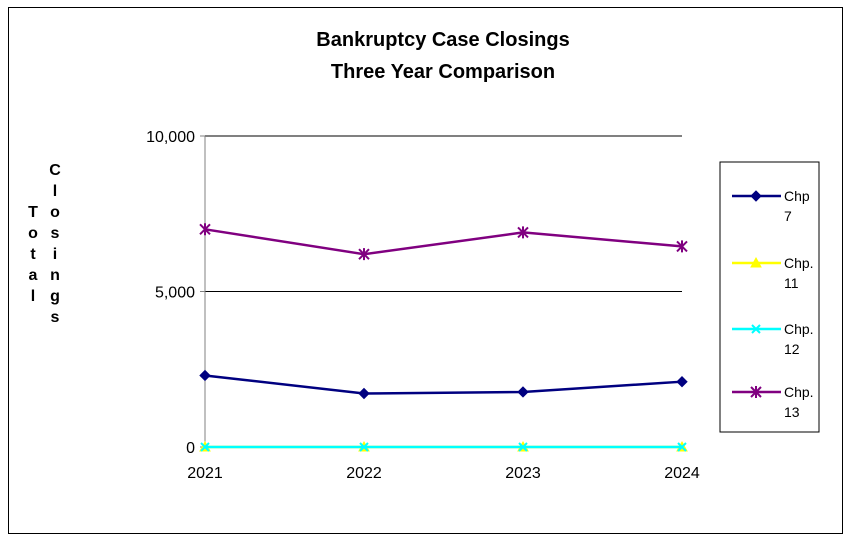  Describe the element at coordinates (788, 216) in the screenshot. I see `legend-label-0-1: 7` at that location.